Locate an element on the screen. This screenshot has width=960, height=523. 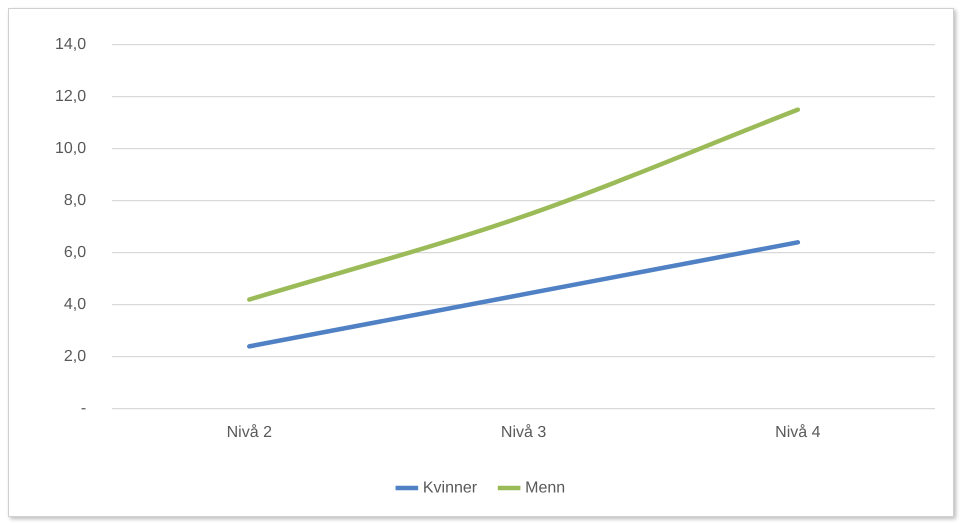
x-tick-label: Nivå 3 is located at coordinates (523, 432).